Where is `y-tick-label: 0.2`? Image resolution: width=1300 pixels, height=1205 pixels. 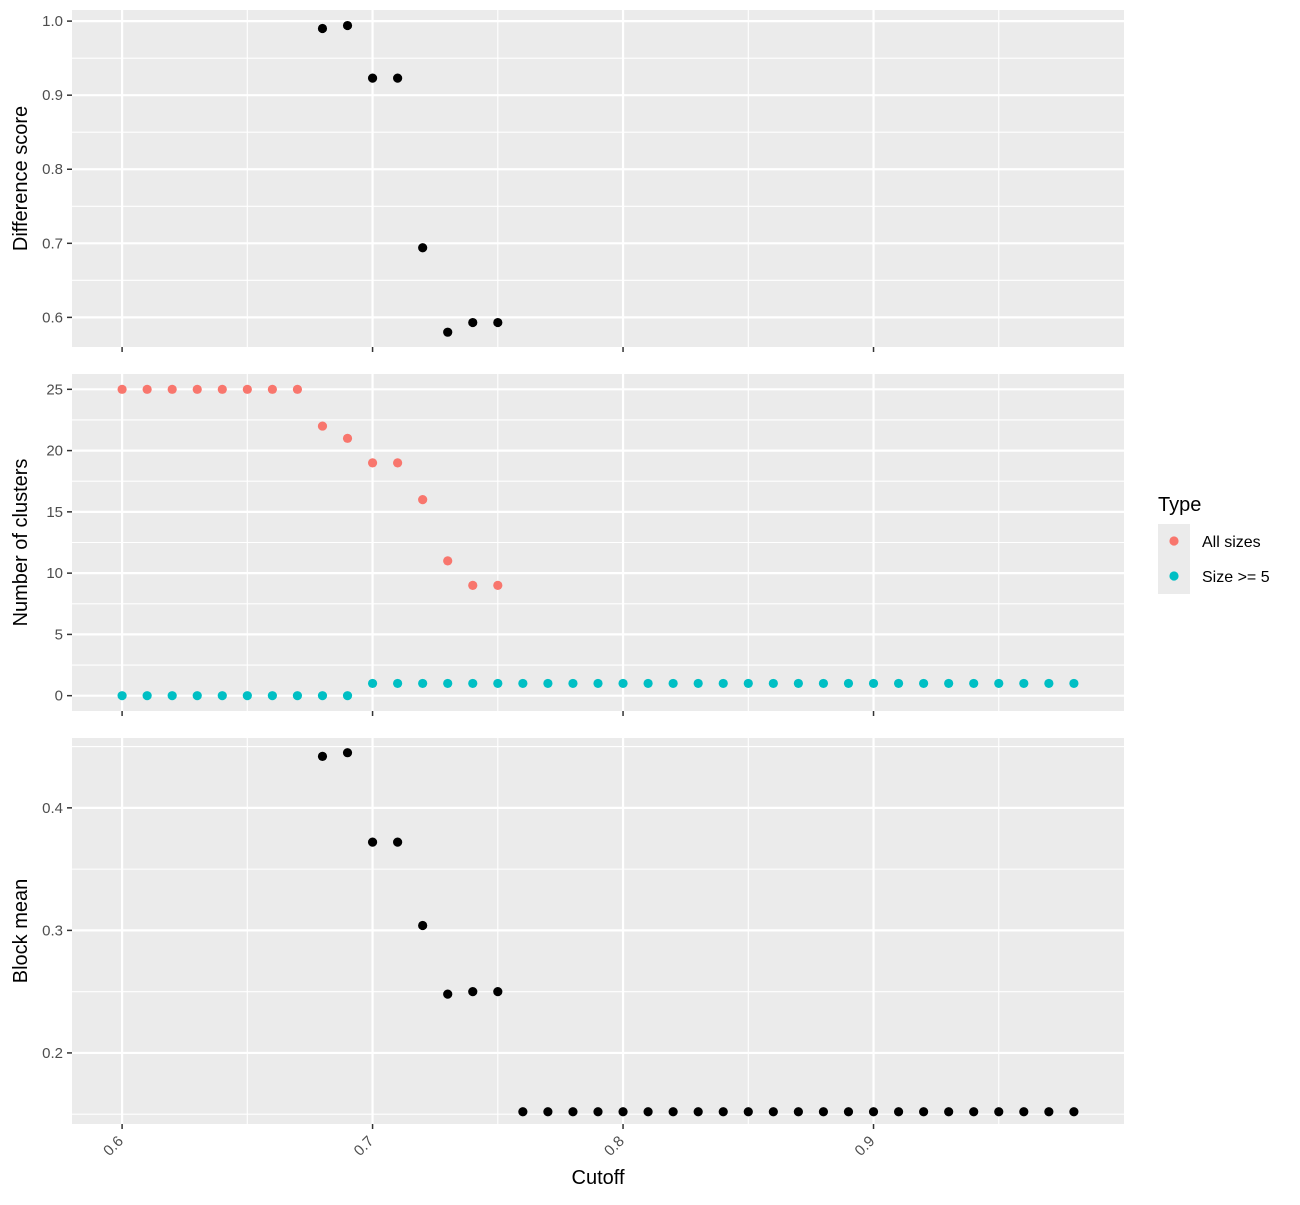
y-tick-label: 0.2 is located at coordinates (52, 1053).